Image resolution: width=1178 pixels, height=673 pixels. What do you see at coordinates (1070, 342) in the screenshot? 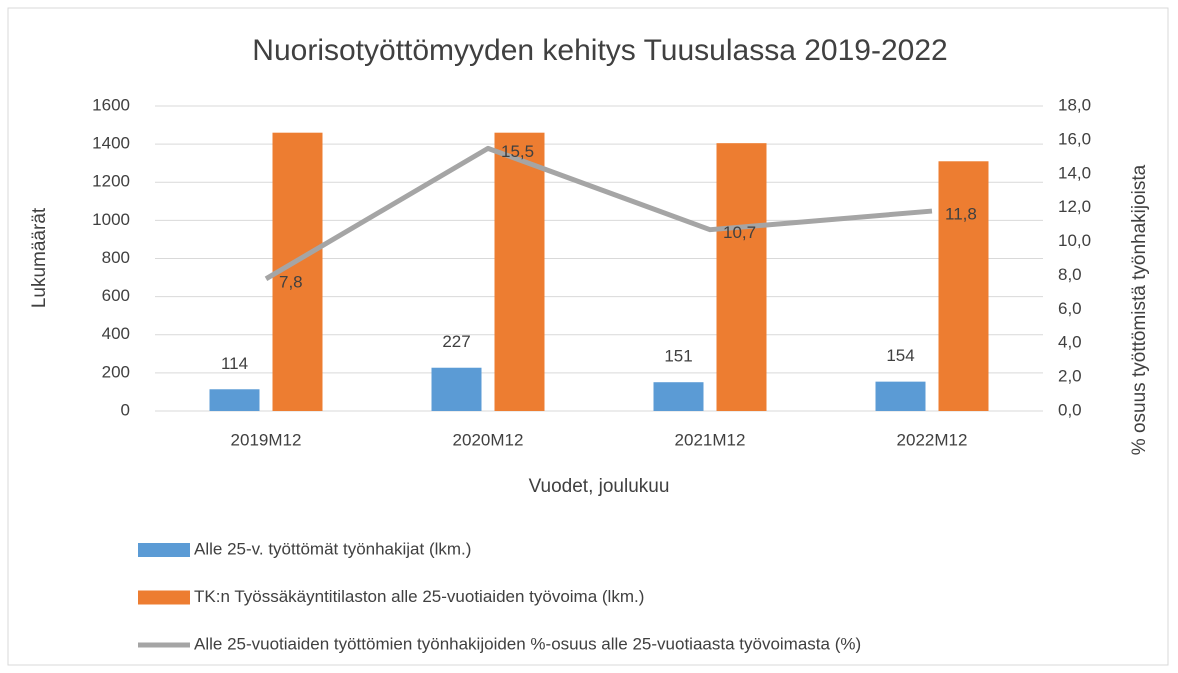
I see `y2-tick-label: 4,0` at bounding box center [1070, 342].